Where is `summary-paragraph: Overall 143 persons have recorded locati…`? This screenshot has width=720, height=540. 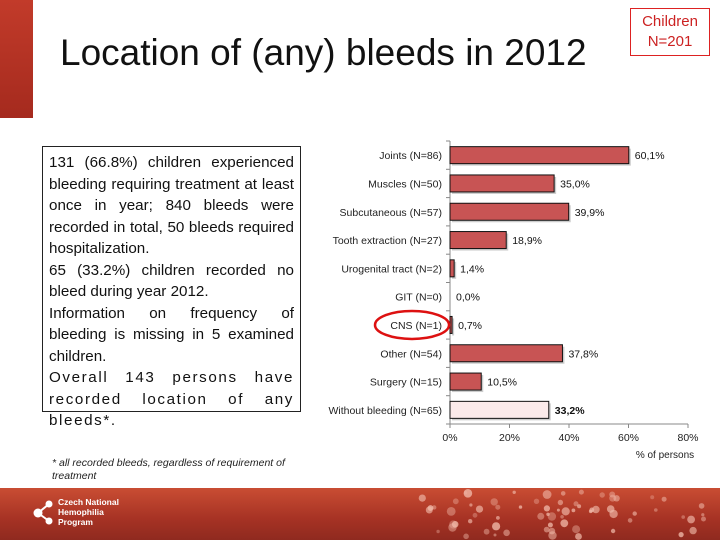
summary-paragraph: Overall 143 persons have recorded locati… is located at coordinates (171, 399).